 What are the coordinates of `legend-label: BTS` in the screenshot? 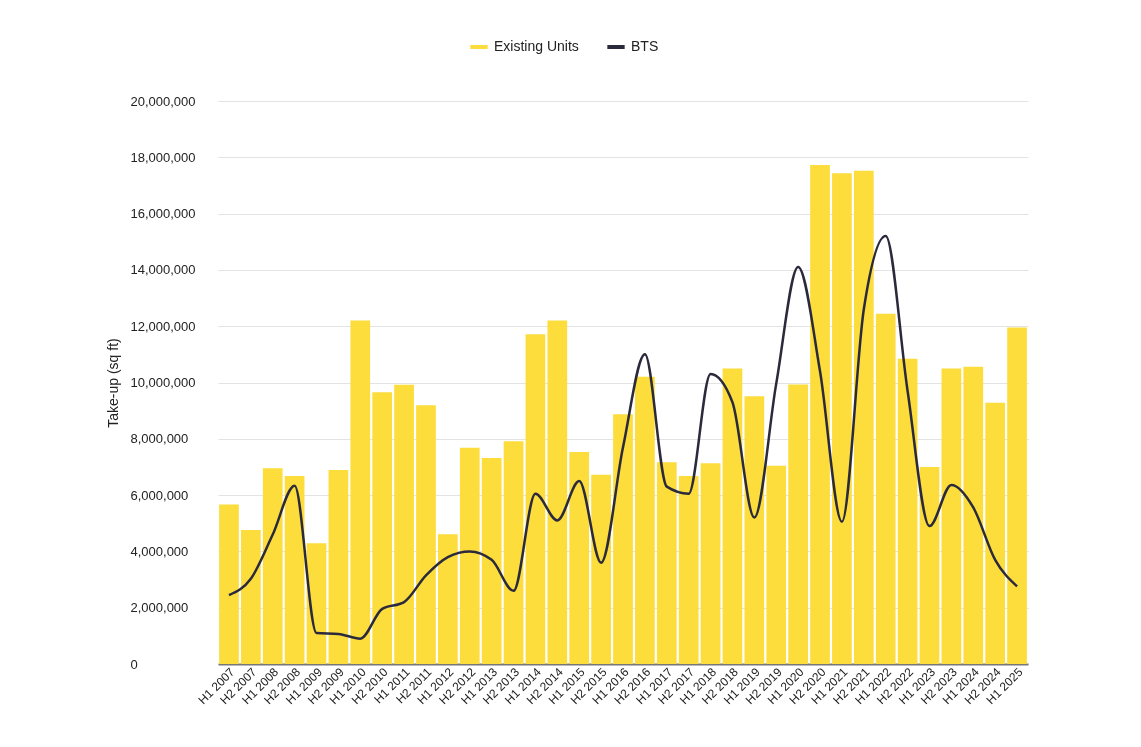 It's located at (645, 46).